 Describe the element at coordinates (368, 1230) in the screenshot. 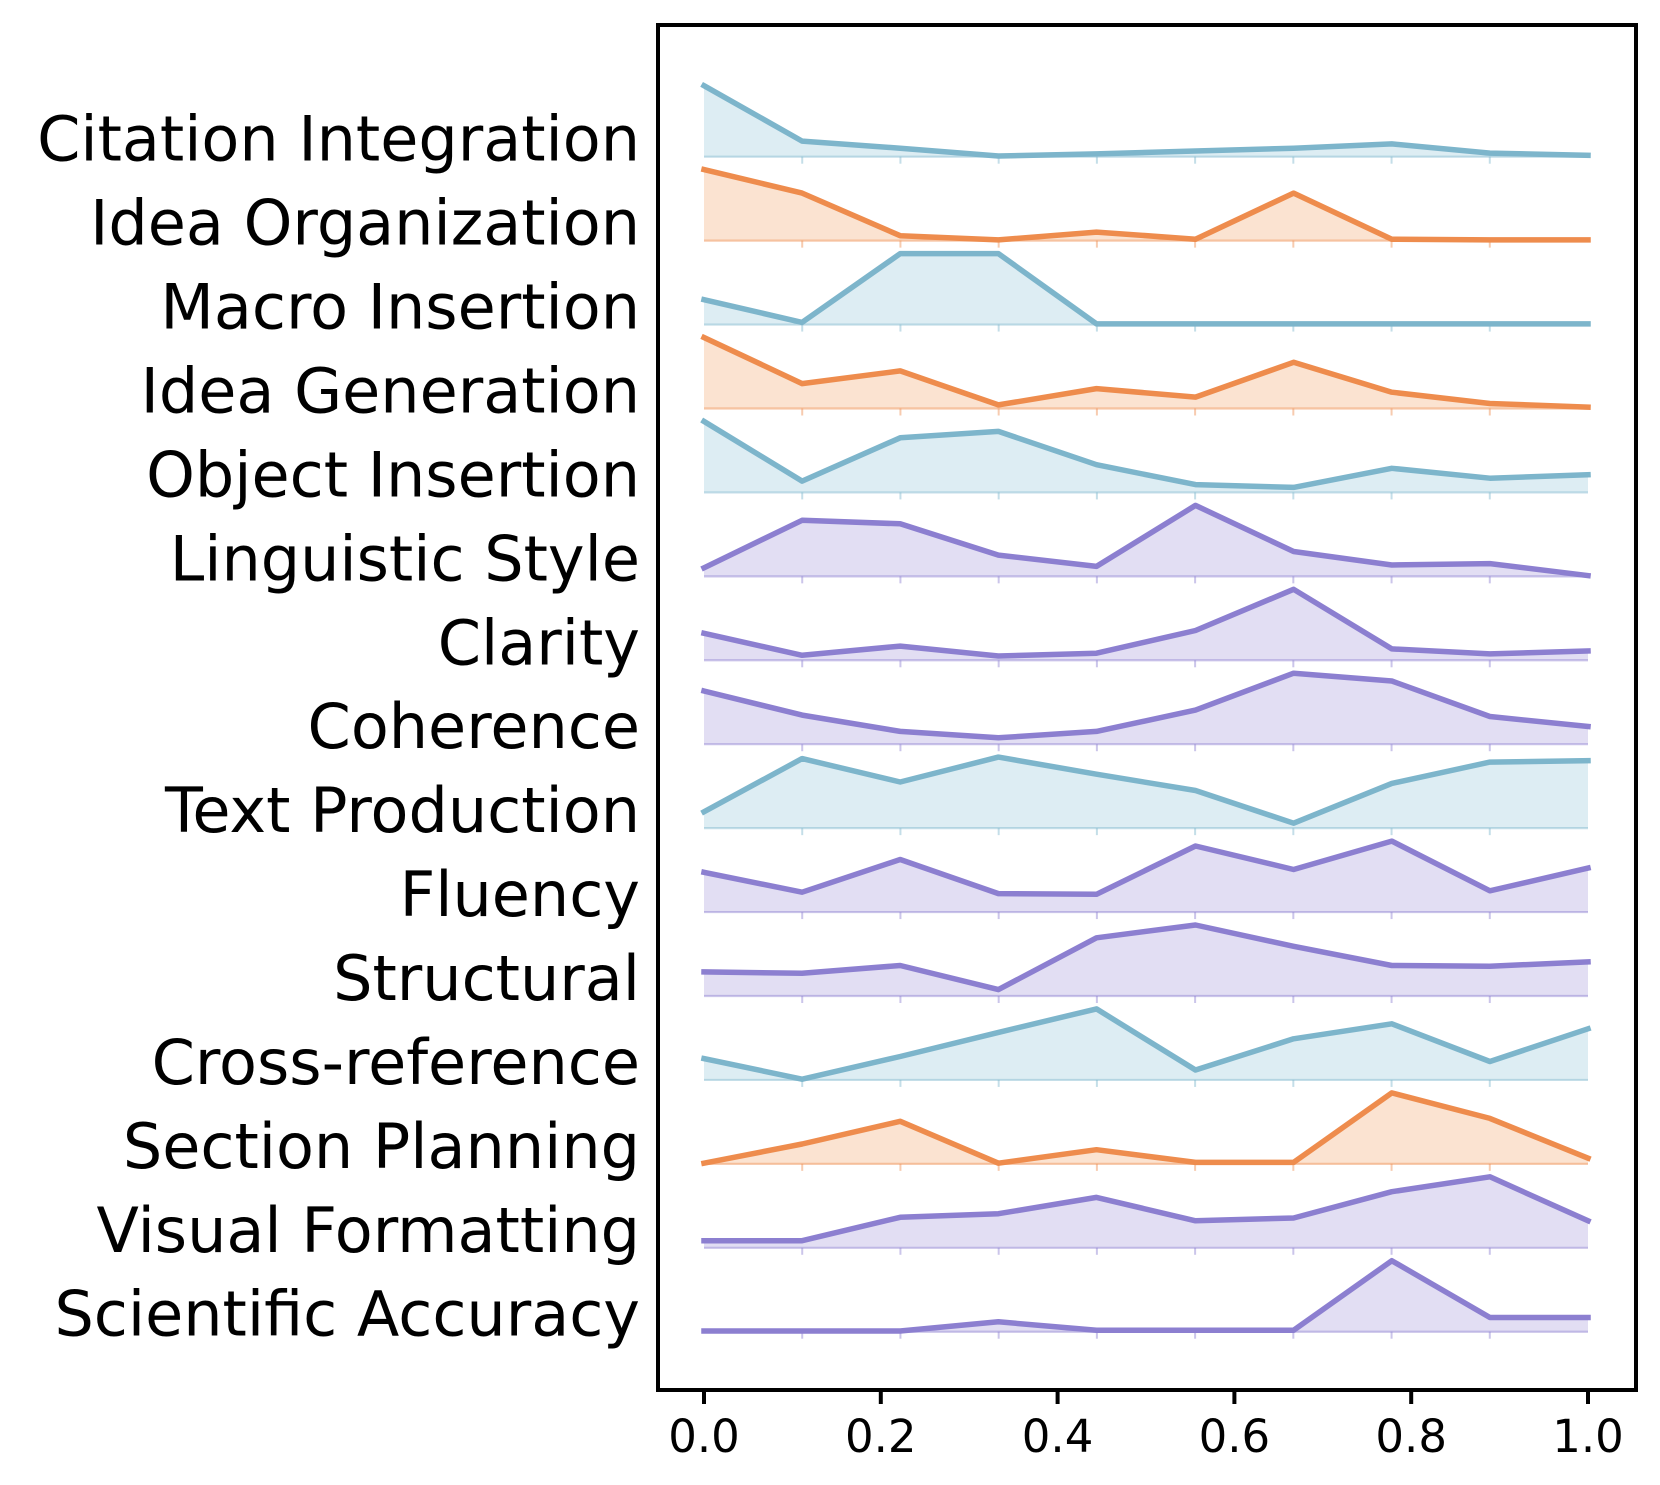

I see `y-axis-label-visual-formatting: Visual Formatting` at that location.